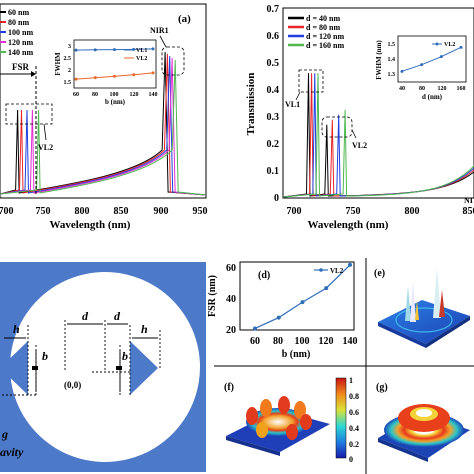 The width and height of the screenshot is (474, 474). What do you see at coordinates (294, 211) in the screenshot?
I see `x-tick-r-700: 700` at bounding box center [294, 211].